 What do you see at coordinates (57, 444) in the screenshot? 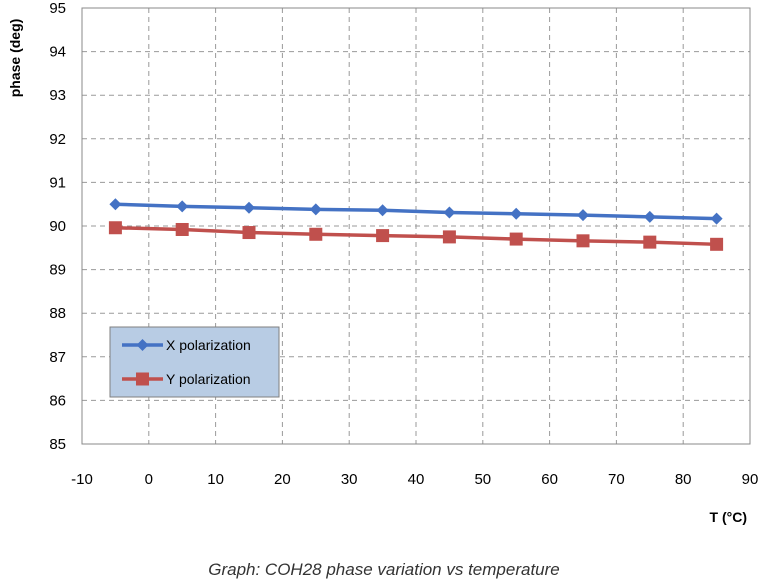
I see `y-tick-label: 85` at bounding box center [57, 444].